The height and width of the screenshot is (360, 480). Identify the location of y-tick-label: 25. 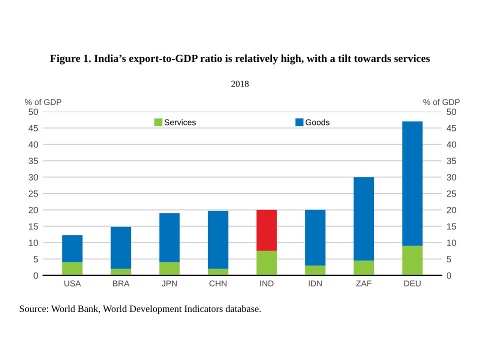
(33, 193).